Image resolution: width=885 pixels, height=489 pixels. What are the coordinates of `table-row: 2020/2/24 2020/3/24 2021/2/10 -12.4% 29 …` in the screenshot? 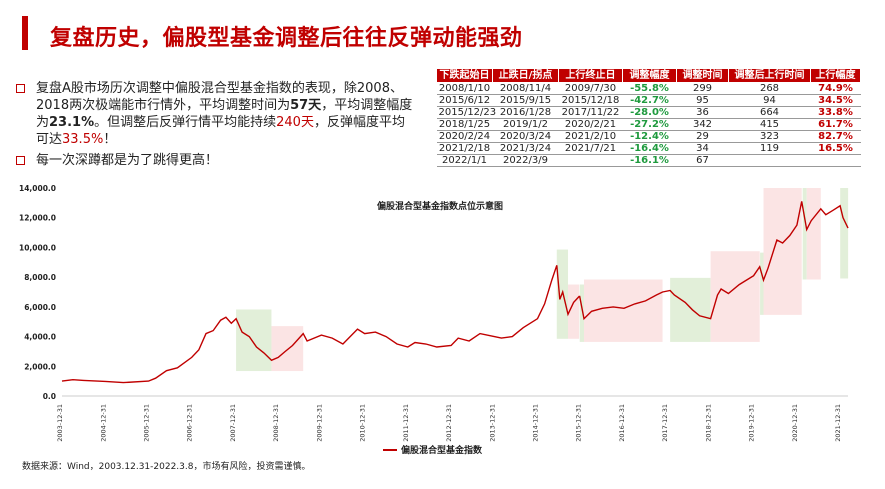 It's located at (648, 136).